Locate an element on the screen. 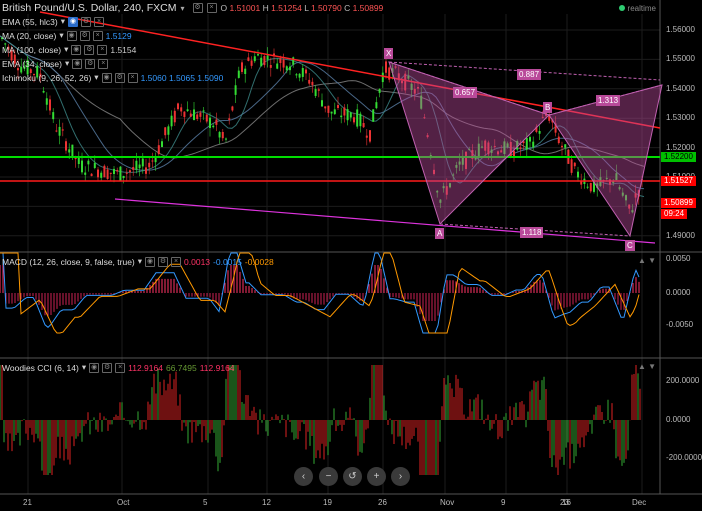 The image size is (702, 511). scroll-right-button: › is located at coordinates (400, 476).